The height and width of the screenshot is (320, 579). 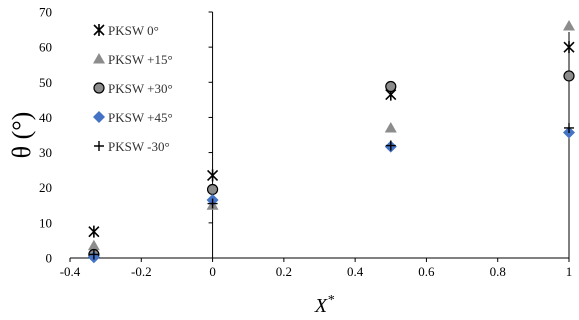 I want to click on legend-item: PKSW +15°, so click(x=133, y=59).